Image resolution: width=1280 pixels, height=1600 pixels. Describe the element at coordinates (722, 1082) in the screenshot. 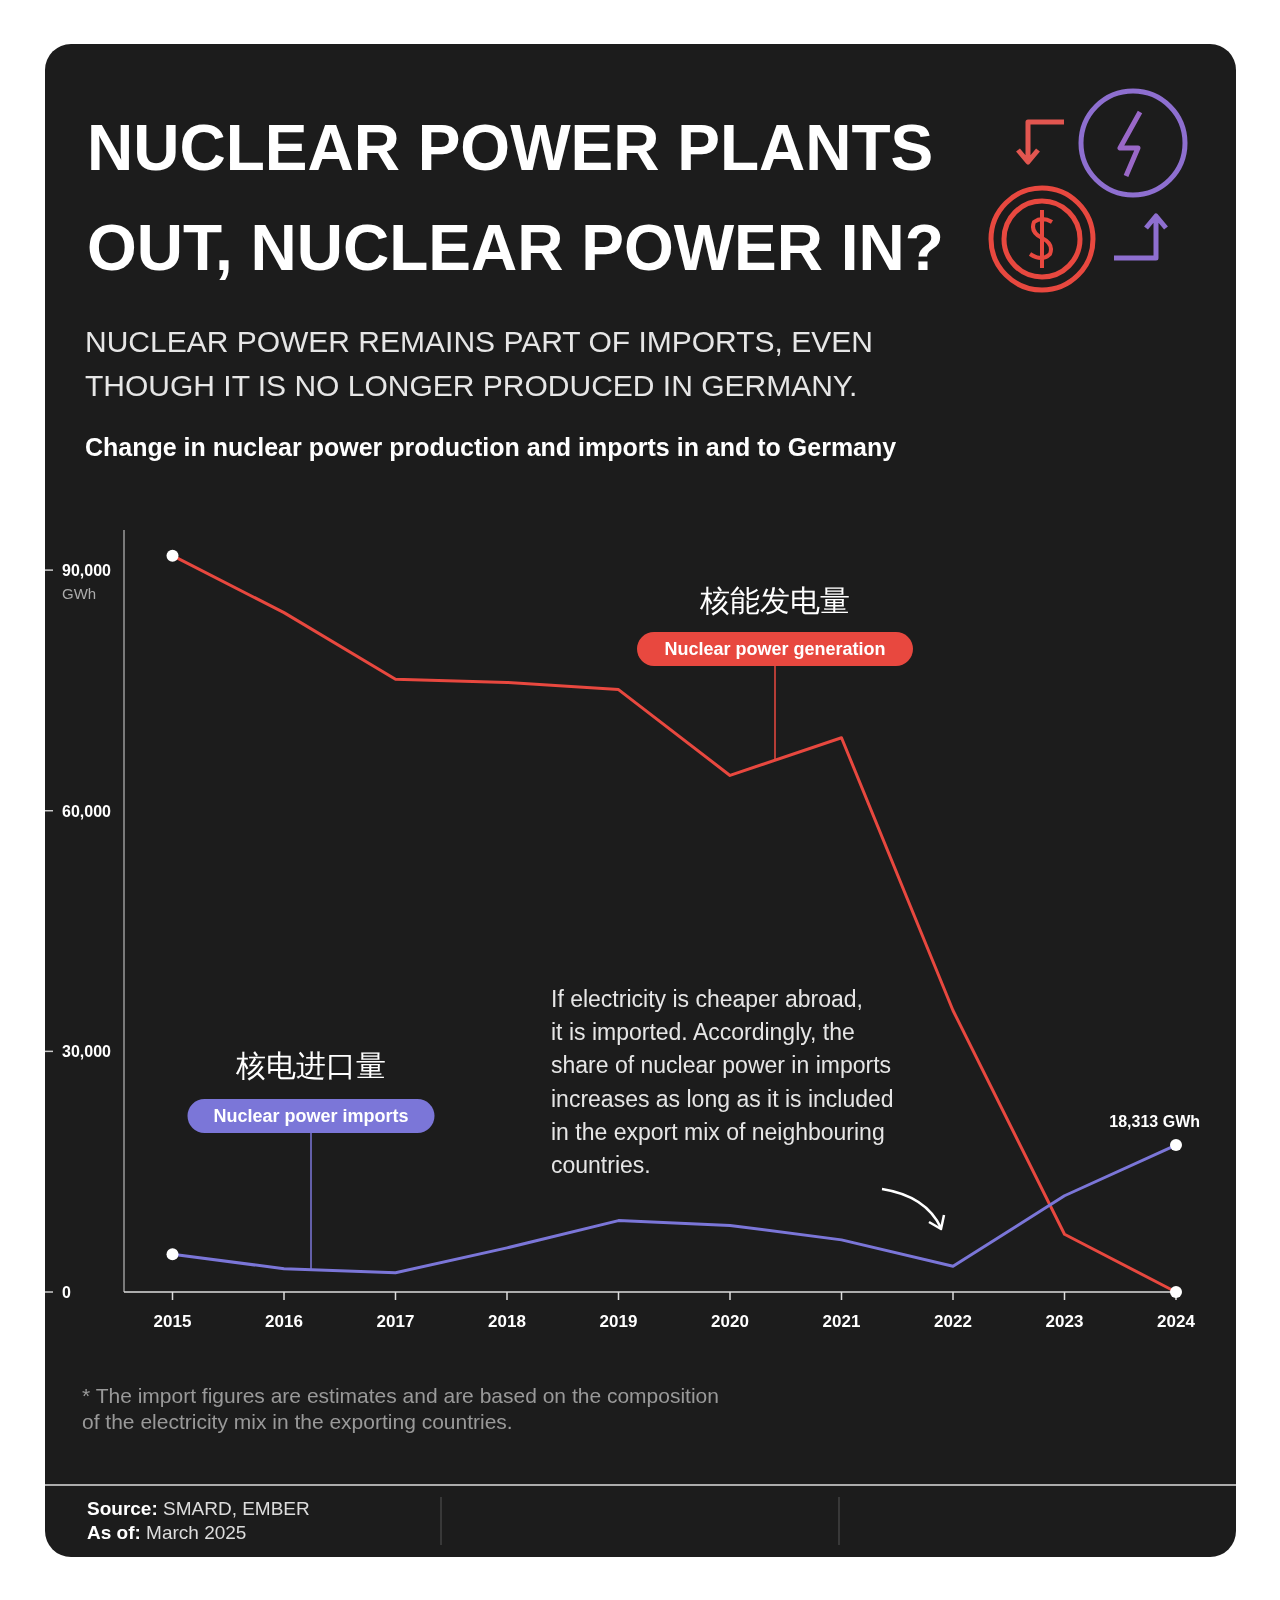

I see `annotation: If electricity is cheaper abroad, it is imported. Accordingly, the share of nuclear power in imports increases as long as it is included in the export mix of neighbouring countries.` at that location.